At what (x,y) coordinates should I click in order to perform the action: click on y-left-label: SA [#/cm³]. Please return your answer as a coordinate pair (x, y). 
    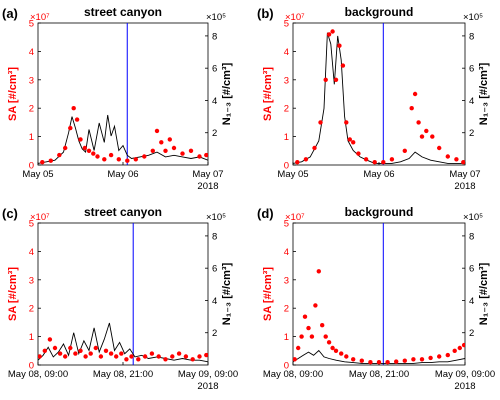
    Looking at the image, I should click on (268, 294).